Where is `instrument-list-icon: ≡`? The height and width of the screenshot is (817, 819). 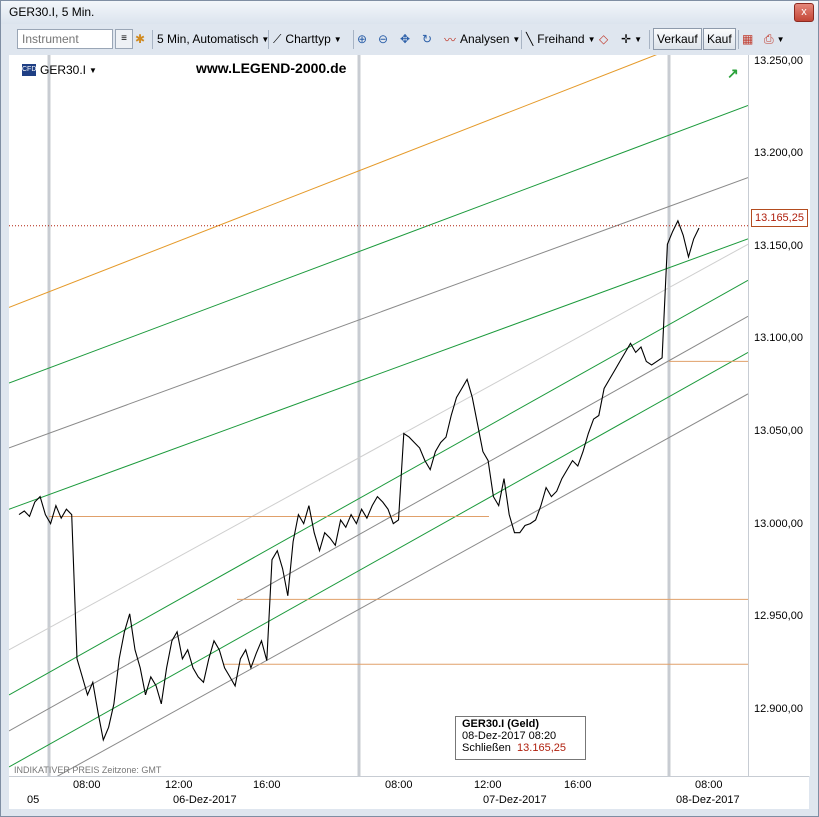 instrument-list-icon: ≡ is located at coordinates (124, 39).